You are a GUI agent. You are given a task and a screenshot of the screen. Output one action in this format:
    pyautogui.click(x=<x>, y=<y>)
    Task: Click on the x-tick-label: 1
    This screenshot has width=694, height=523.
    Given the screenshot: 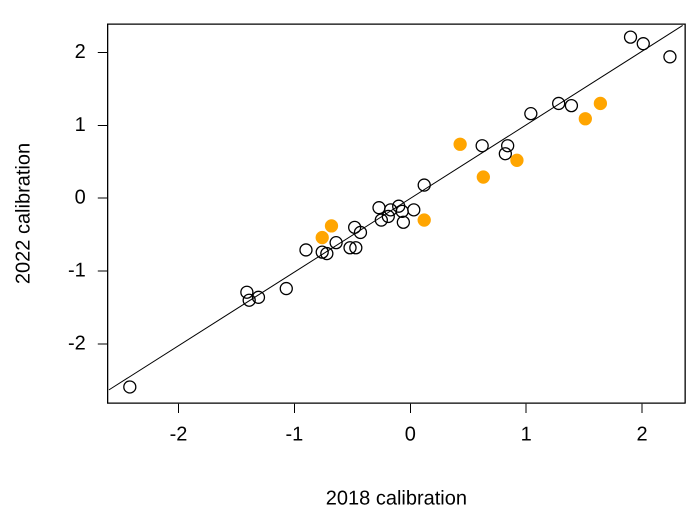 What is the action you would take?
    pyautogui.click(x=526, y=435)
    